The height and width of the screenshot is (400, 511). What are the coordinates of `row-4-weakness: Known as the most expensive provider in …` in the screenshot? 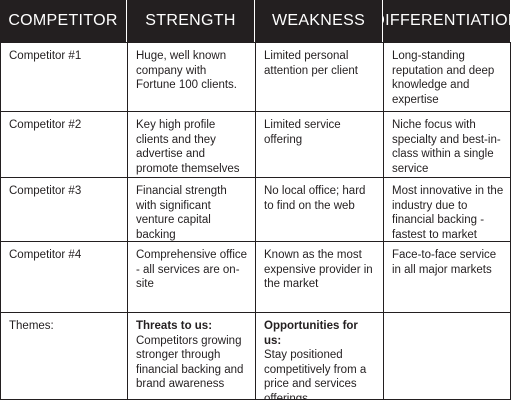 It's located at (319, 276).